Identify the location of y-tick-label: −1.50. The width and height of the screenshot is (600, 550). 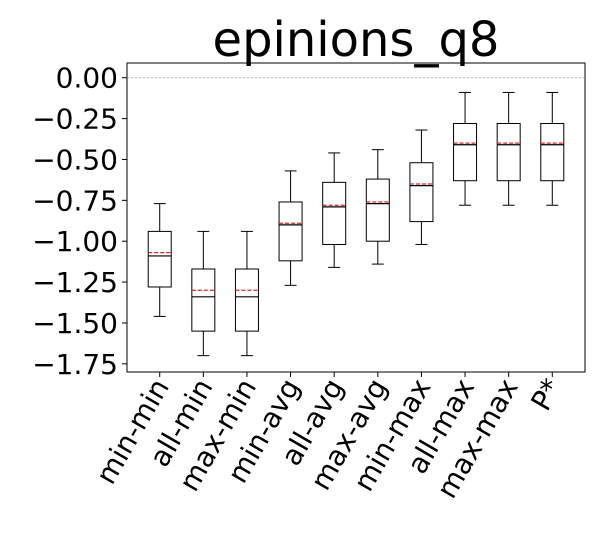
(75, 323).